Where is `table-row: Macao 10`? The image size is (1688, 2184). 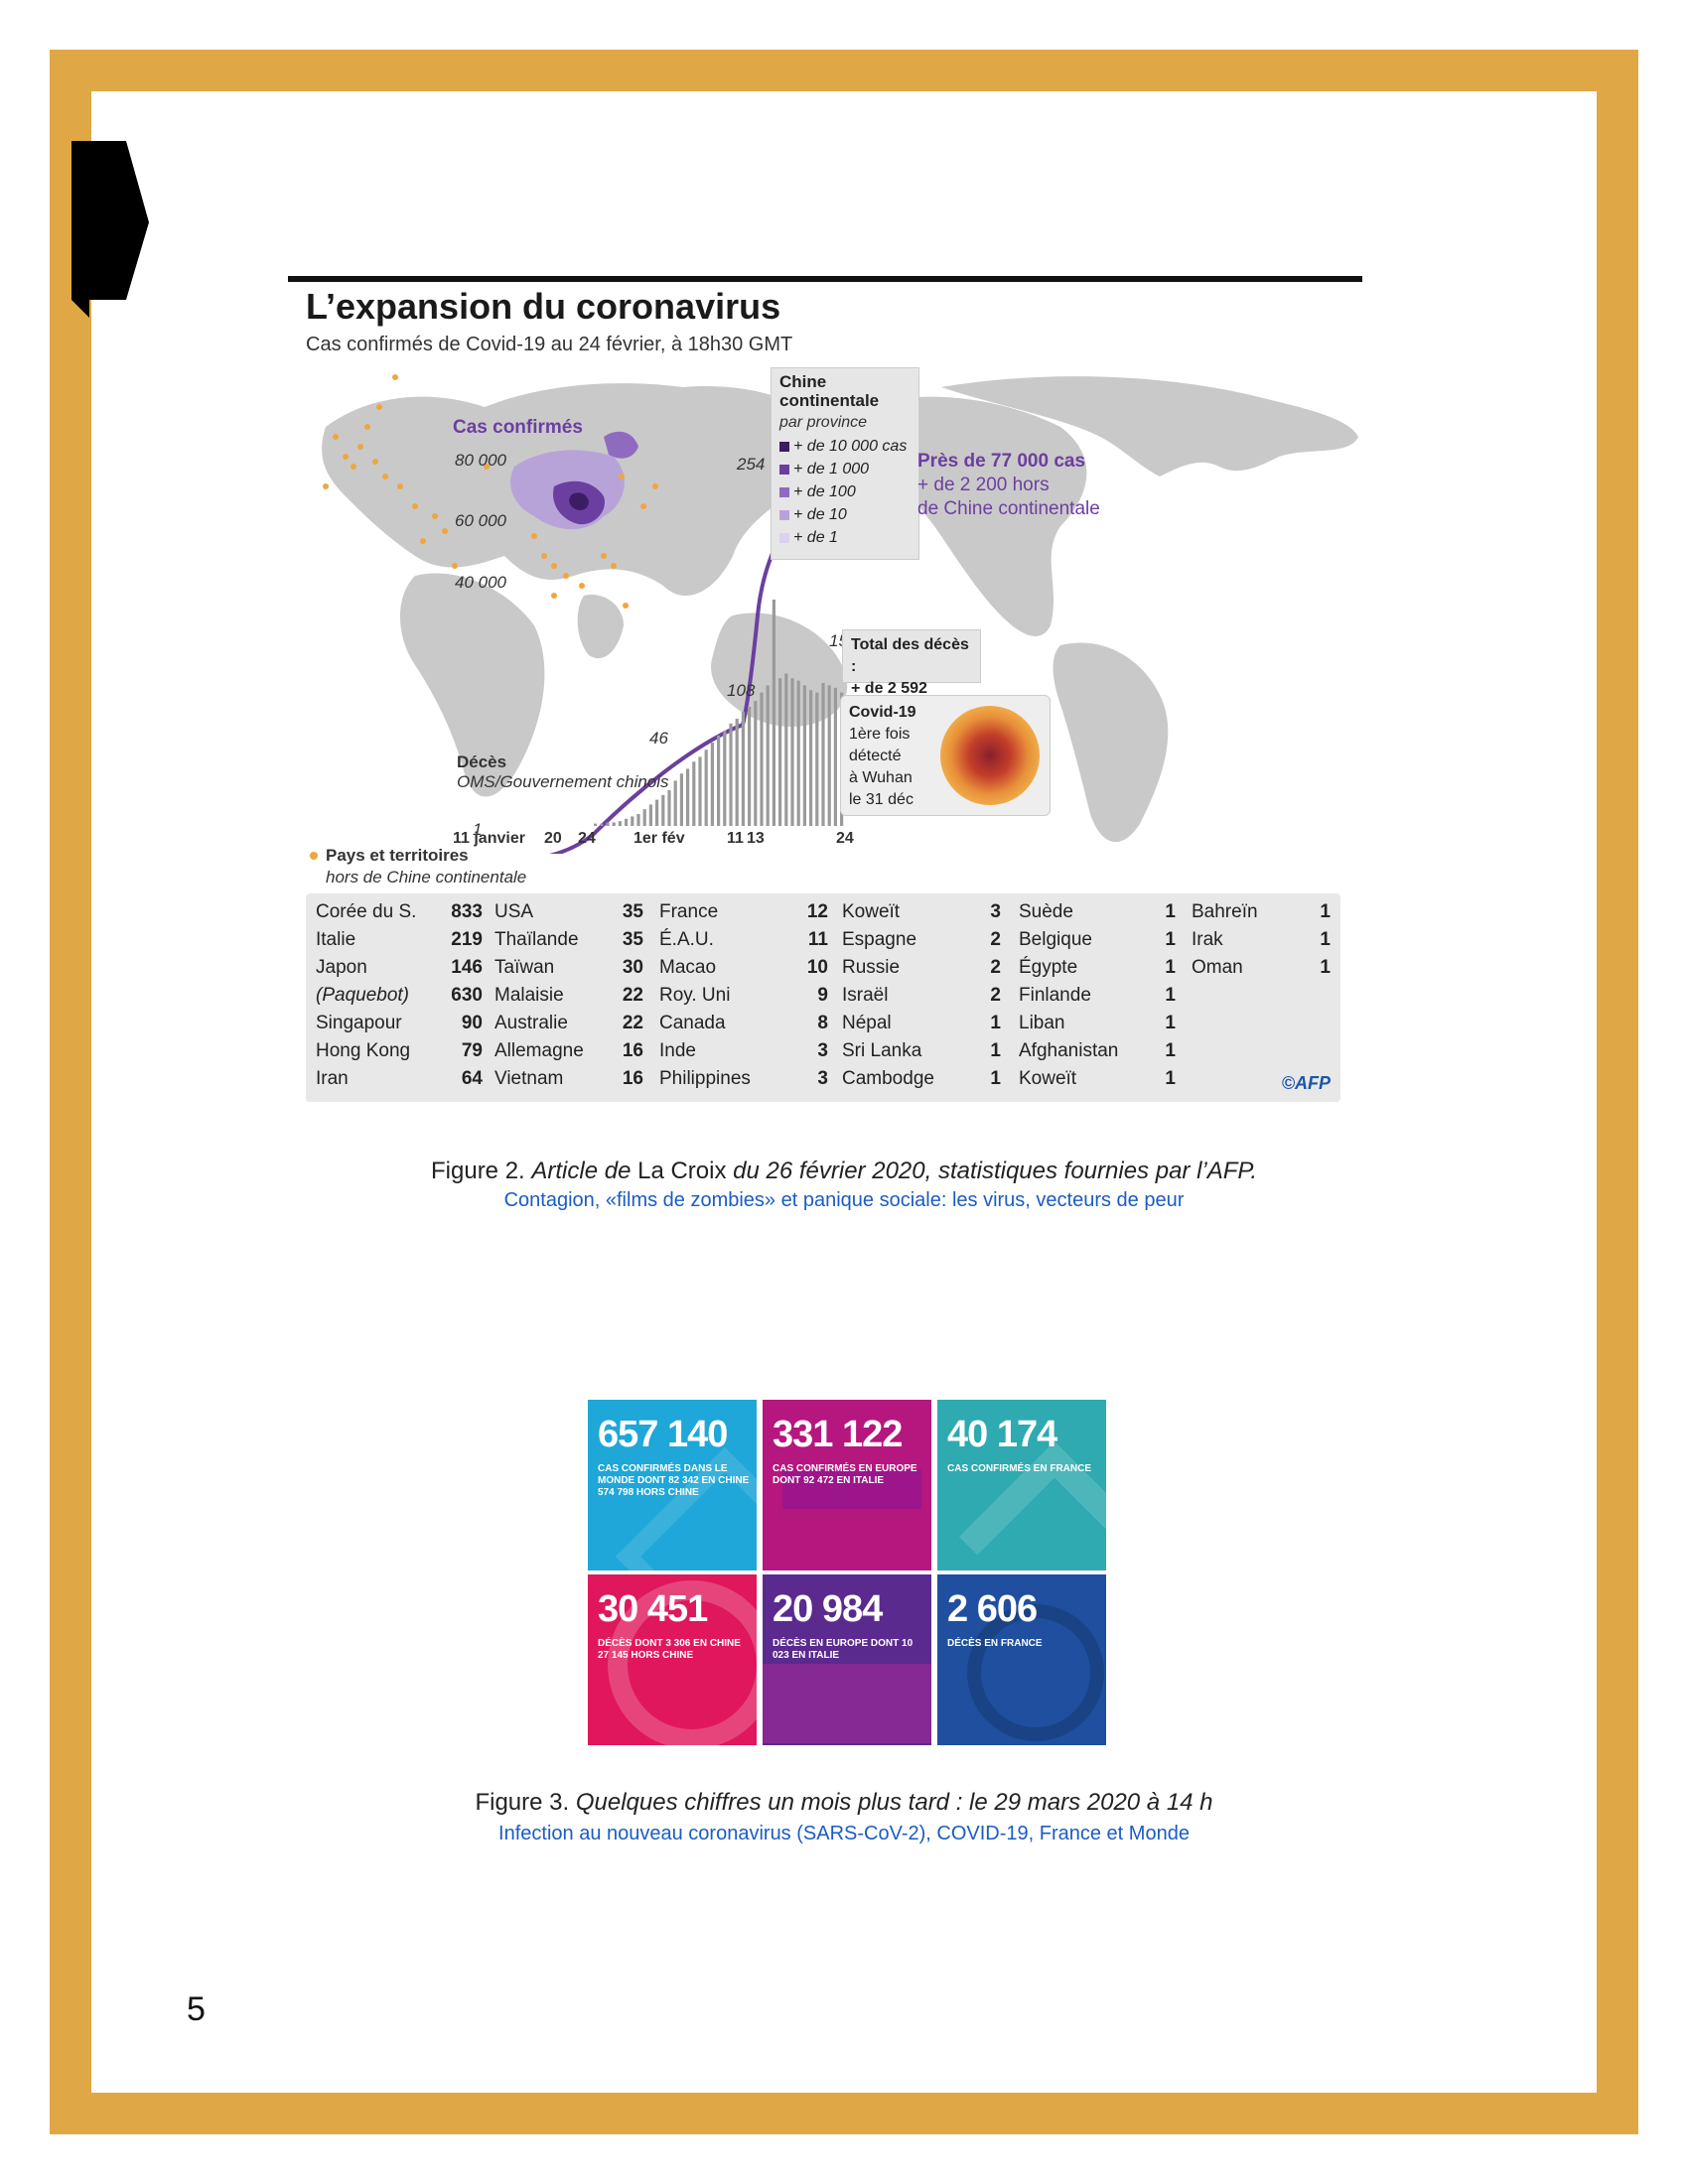 table-row: Macao 10 is located at coordinates (743, 971).